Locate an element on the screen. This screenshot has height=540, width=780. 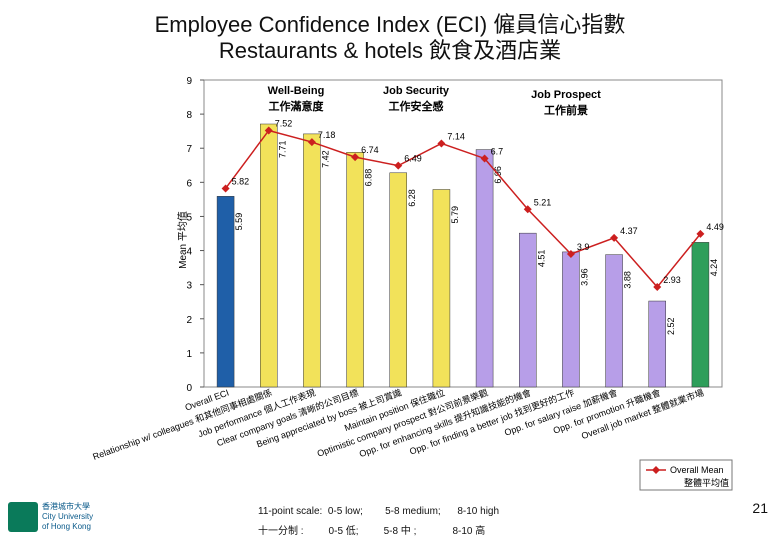
bar-value-label: 7.42 is located at coordinates (325, 159).